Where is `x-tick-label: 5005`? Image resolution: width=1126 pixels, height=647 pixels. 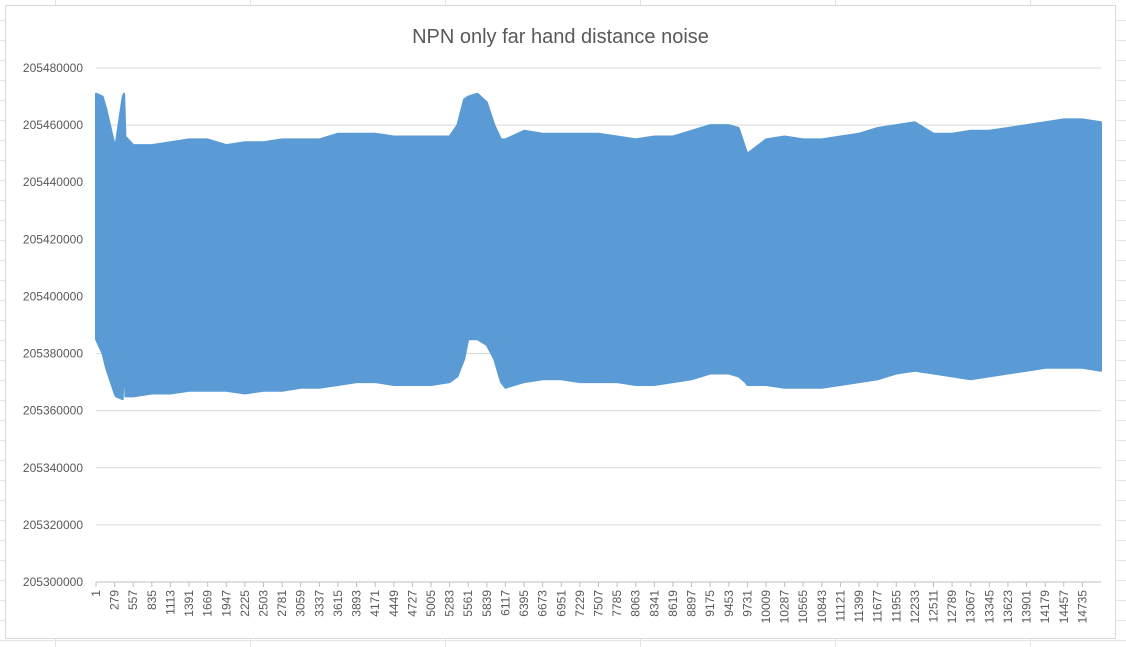
x-tick-label: 5005 is located at coordinates (431, 603).